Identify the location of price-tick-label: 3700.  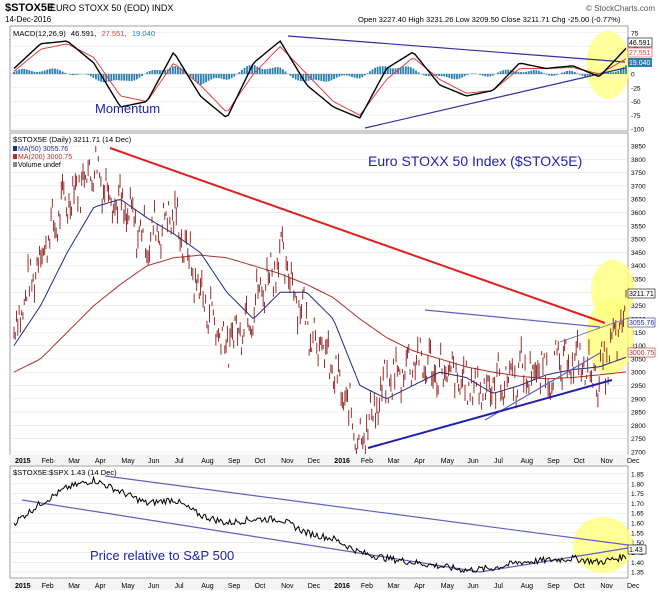
(638, 186).